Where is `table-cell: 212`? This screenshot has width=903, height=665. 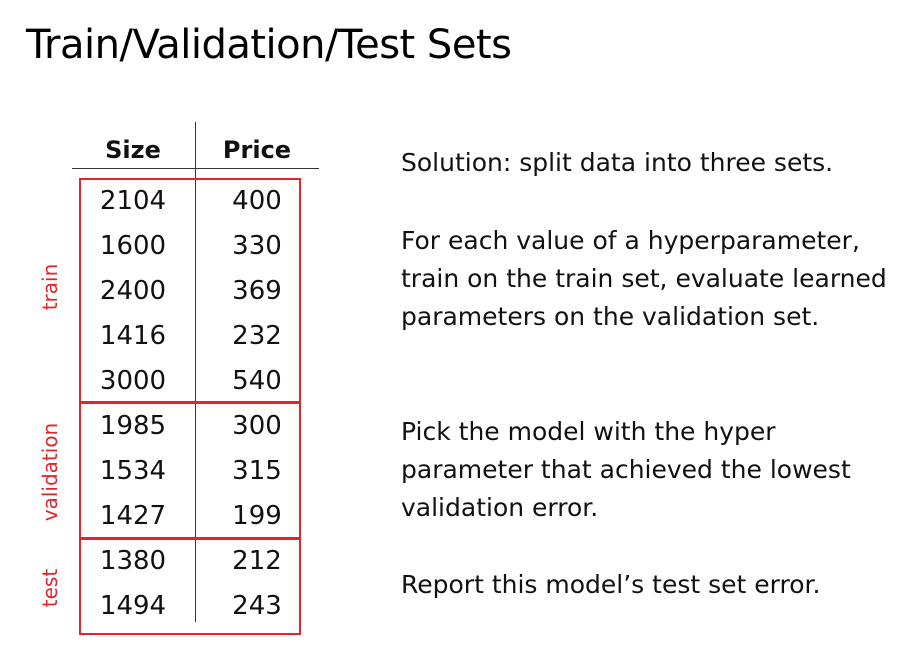 table-cell: 212 is located at coordinates (257, 561).